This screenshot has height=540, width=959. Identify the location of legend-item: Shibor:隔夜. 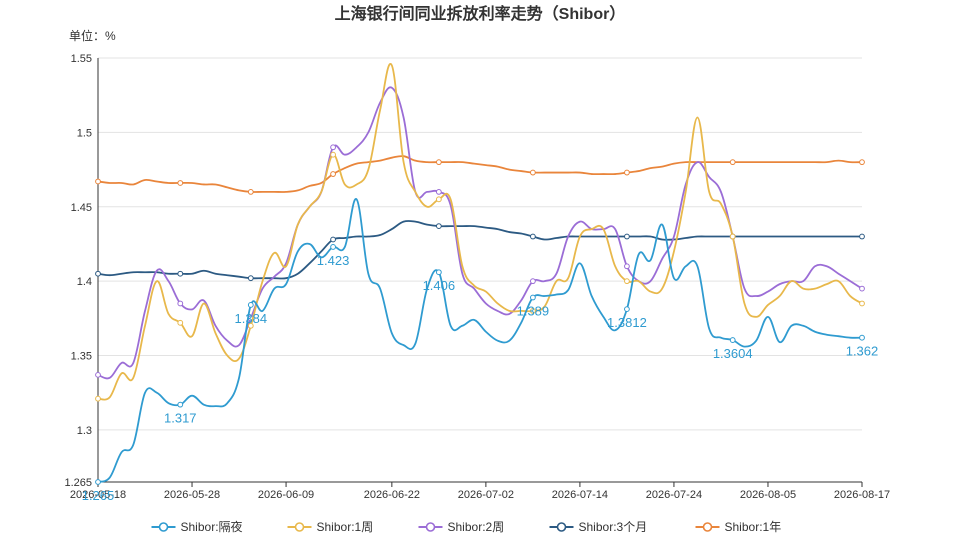
(197, 526).